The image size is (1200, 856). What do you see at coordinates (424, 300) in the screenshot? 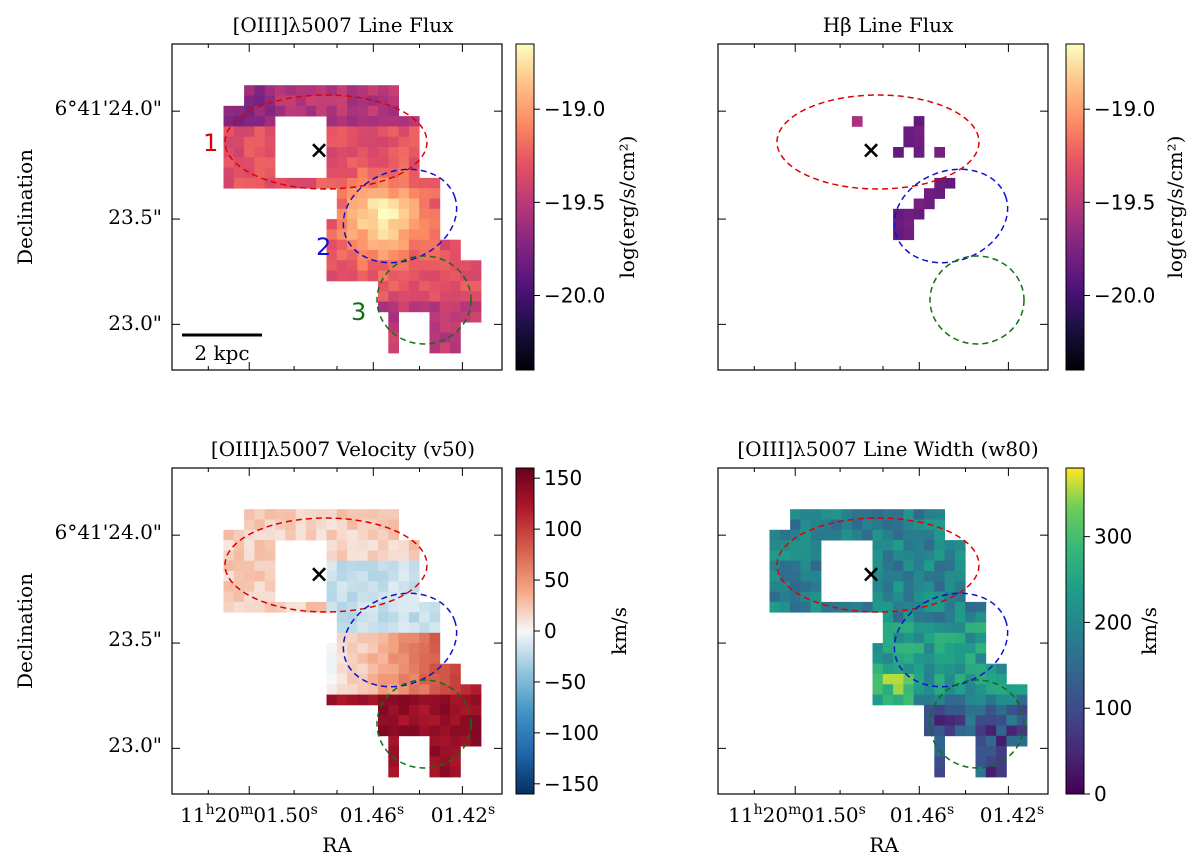
I see `region-3-ellipse` at bounding box center [424, 300].